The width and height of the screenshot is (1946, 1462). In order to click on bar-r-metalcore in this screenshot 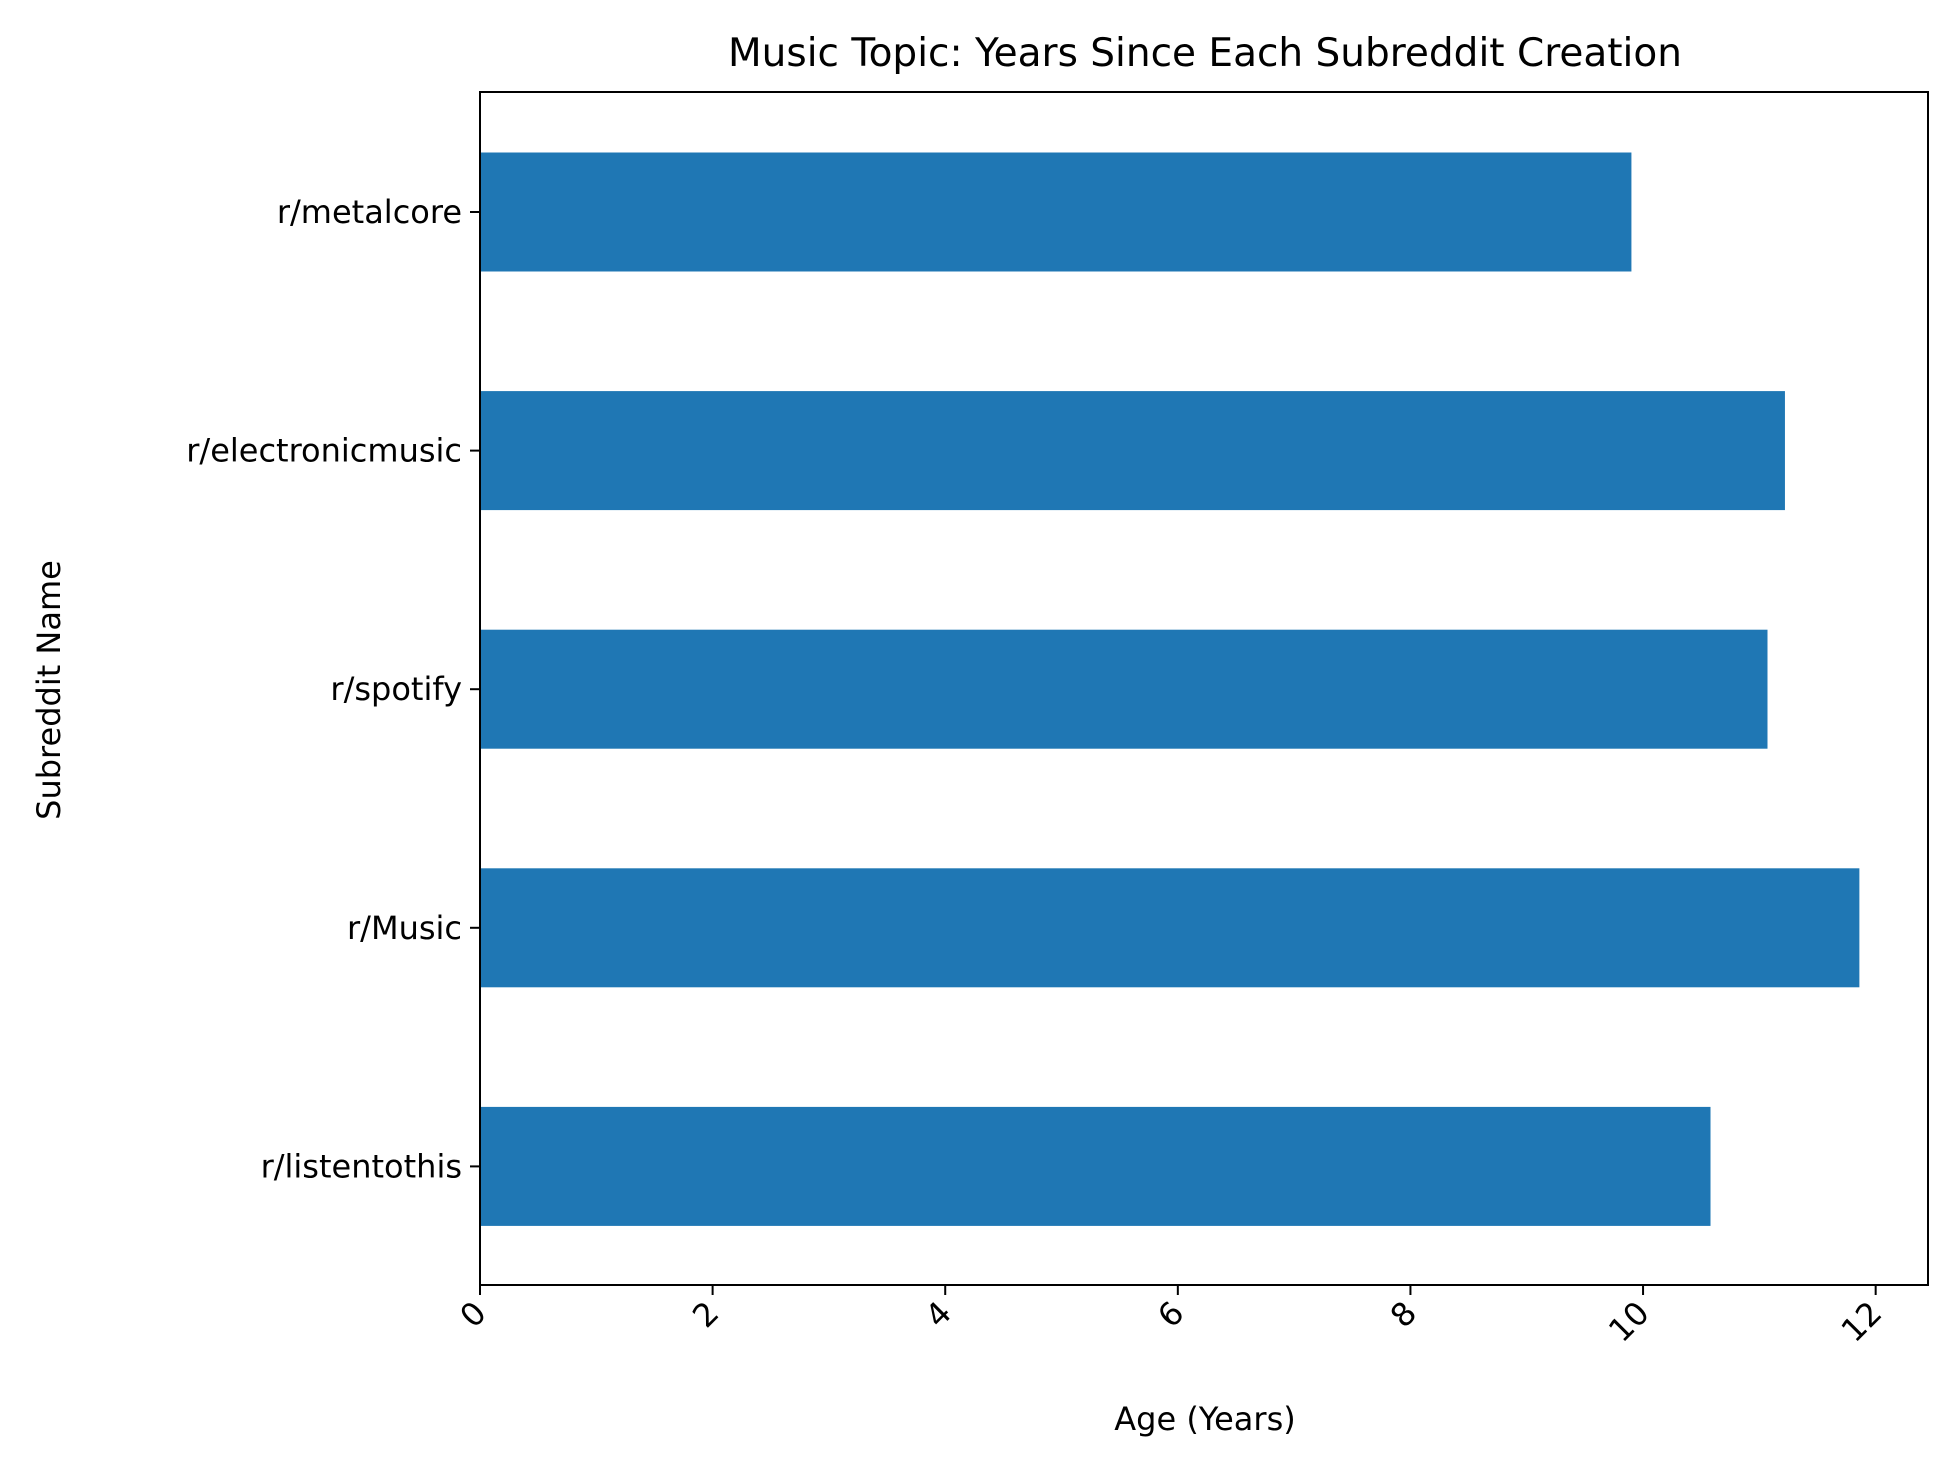, I will do `click(1056, 212)`.